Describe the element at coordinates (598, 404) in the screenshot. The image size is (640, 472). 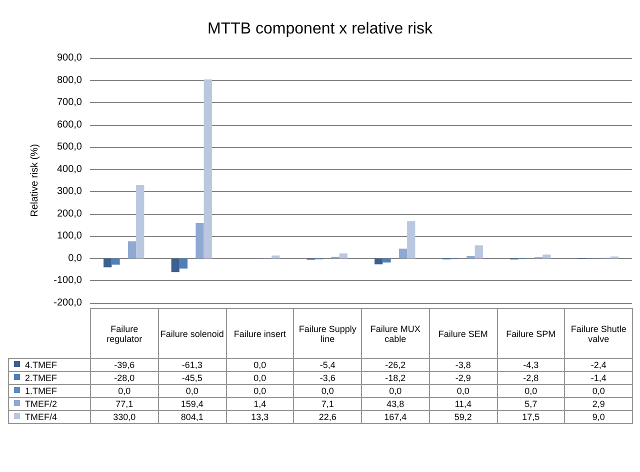
I see `data-label: 2,9` at that location.